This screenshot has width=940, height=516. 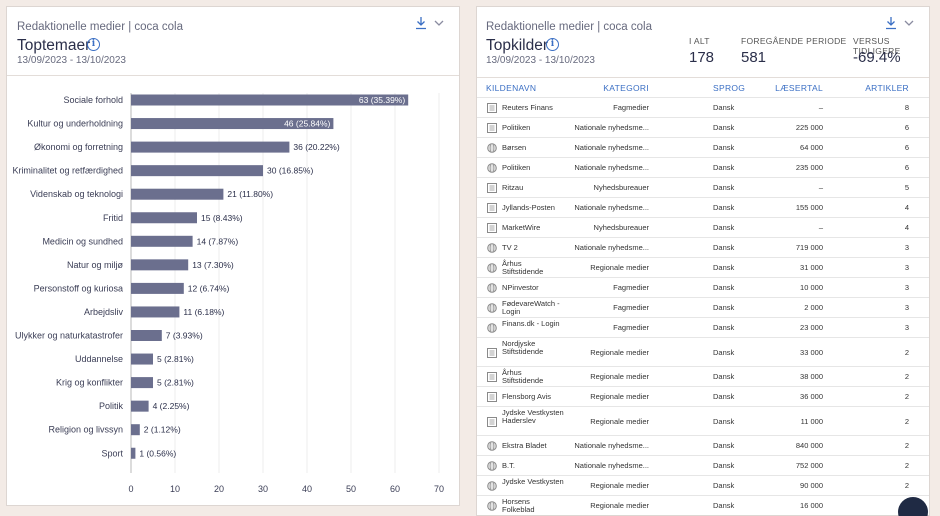 I want to click on bar-value-label: 5 (2.81%), so click(x=175, y=383).